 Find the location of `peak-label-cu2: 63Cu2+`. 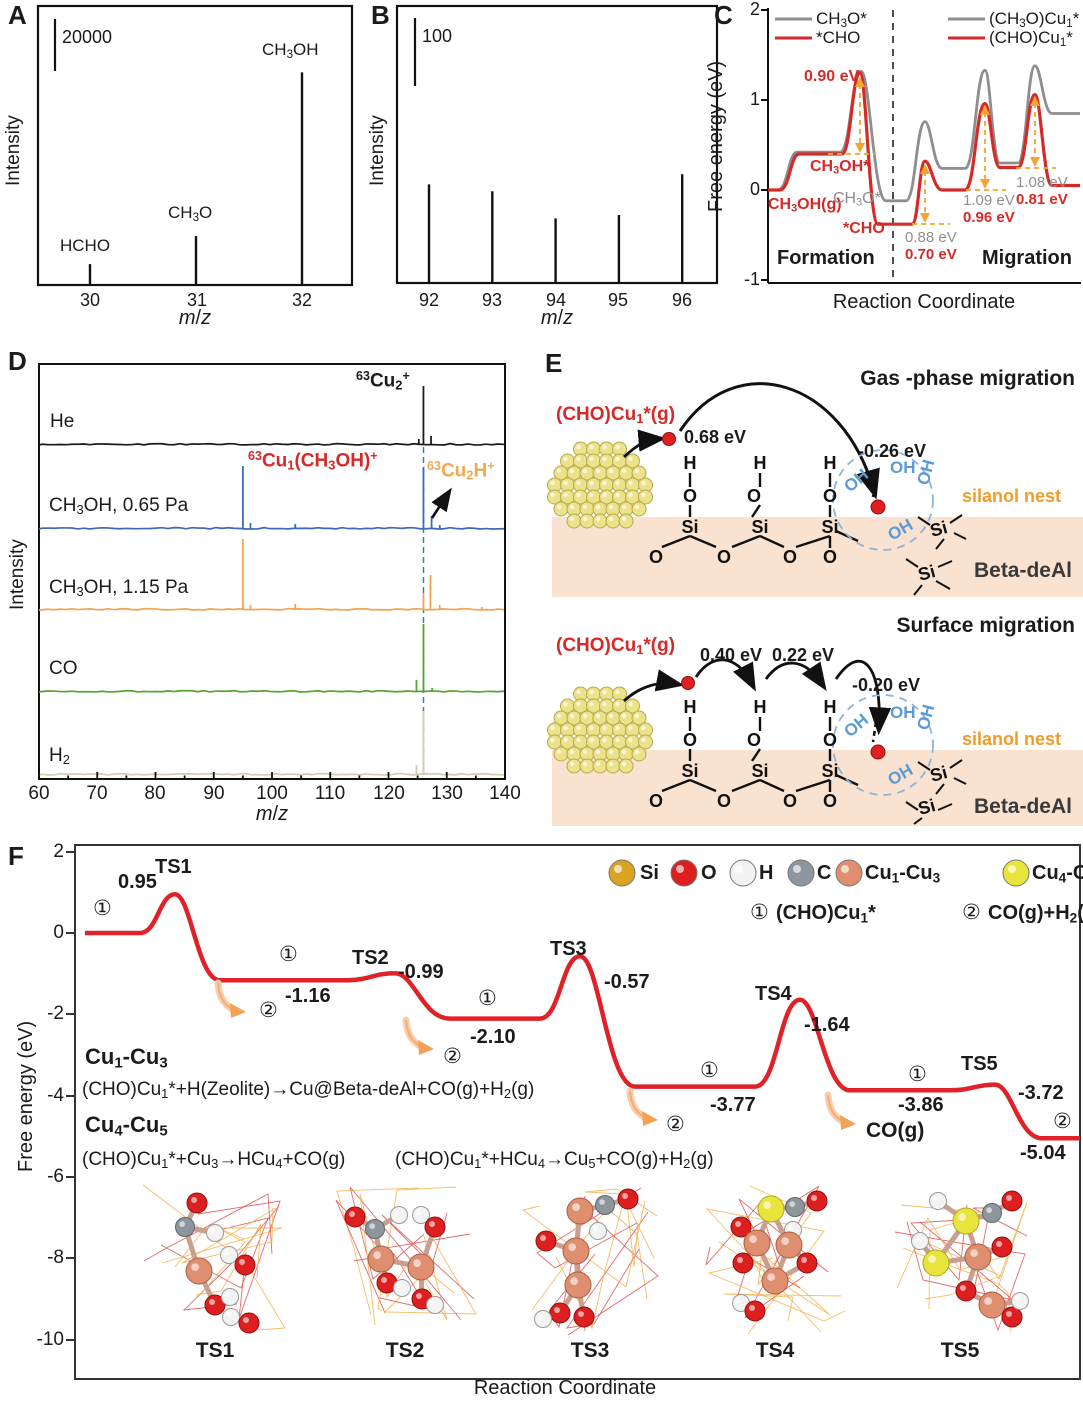

peak-label-cu2: 63Cu2+ is located at coordinates (383, 381).